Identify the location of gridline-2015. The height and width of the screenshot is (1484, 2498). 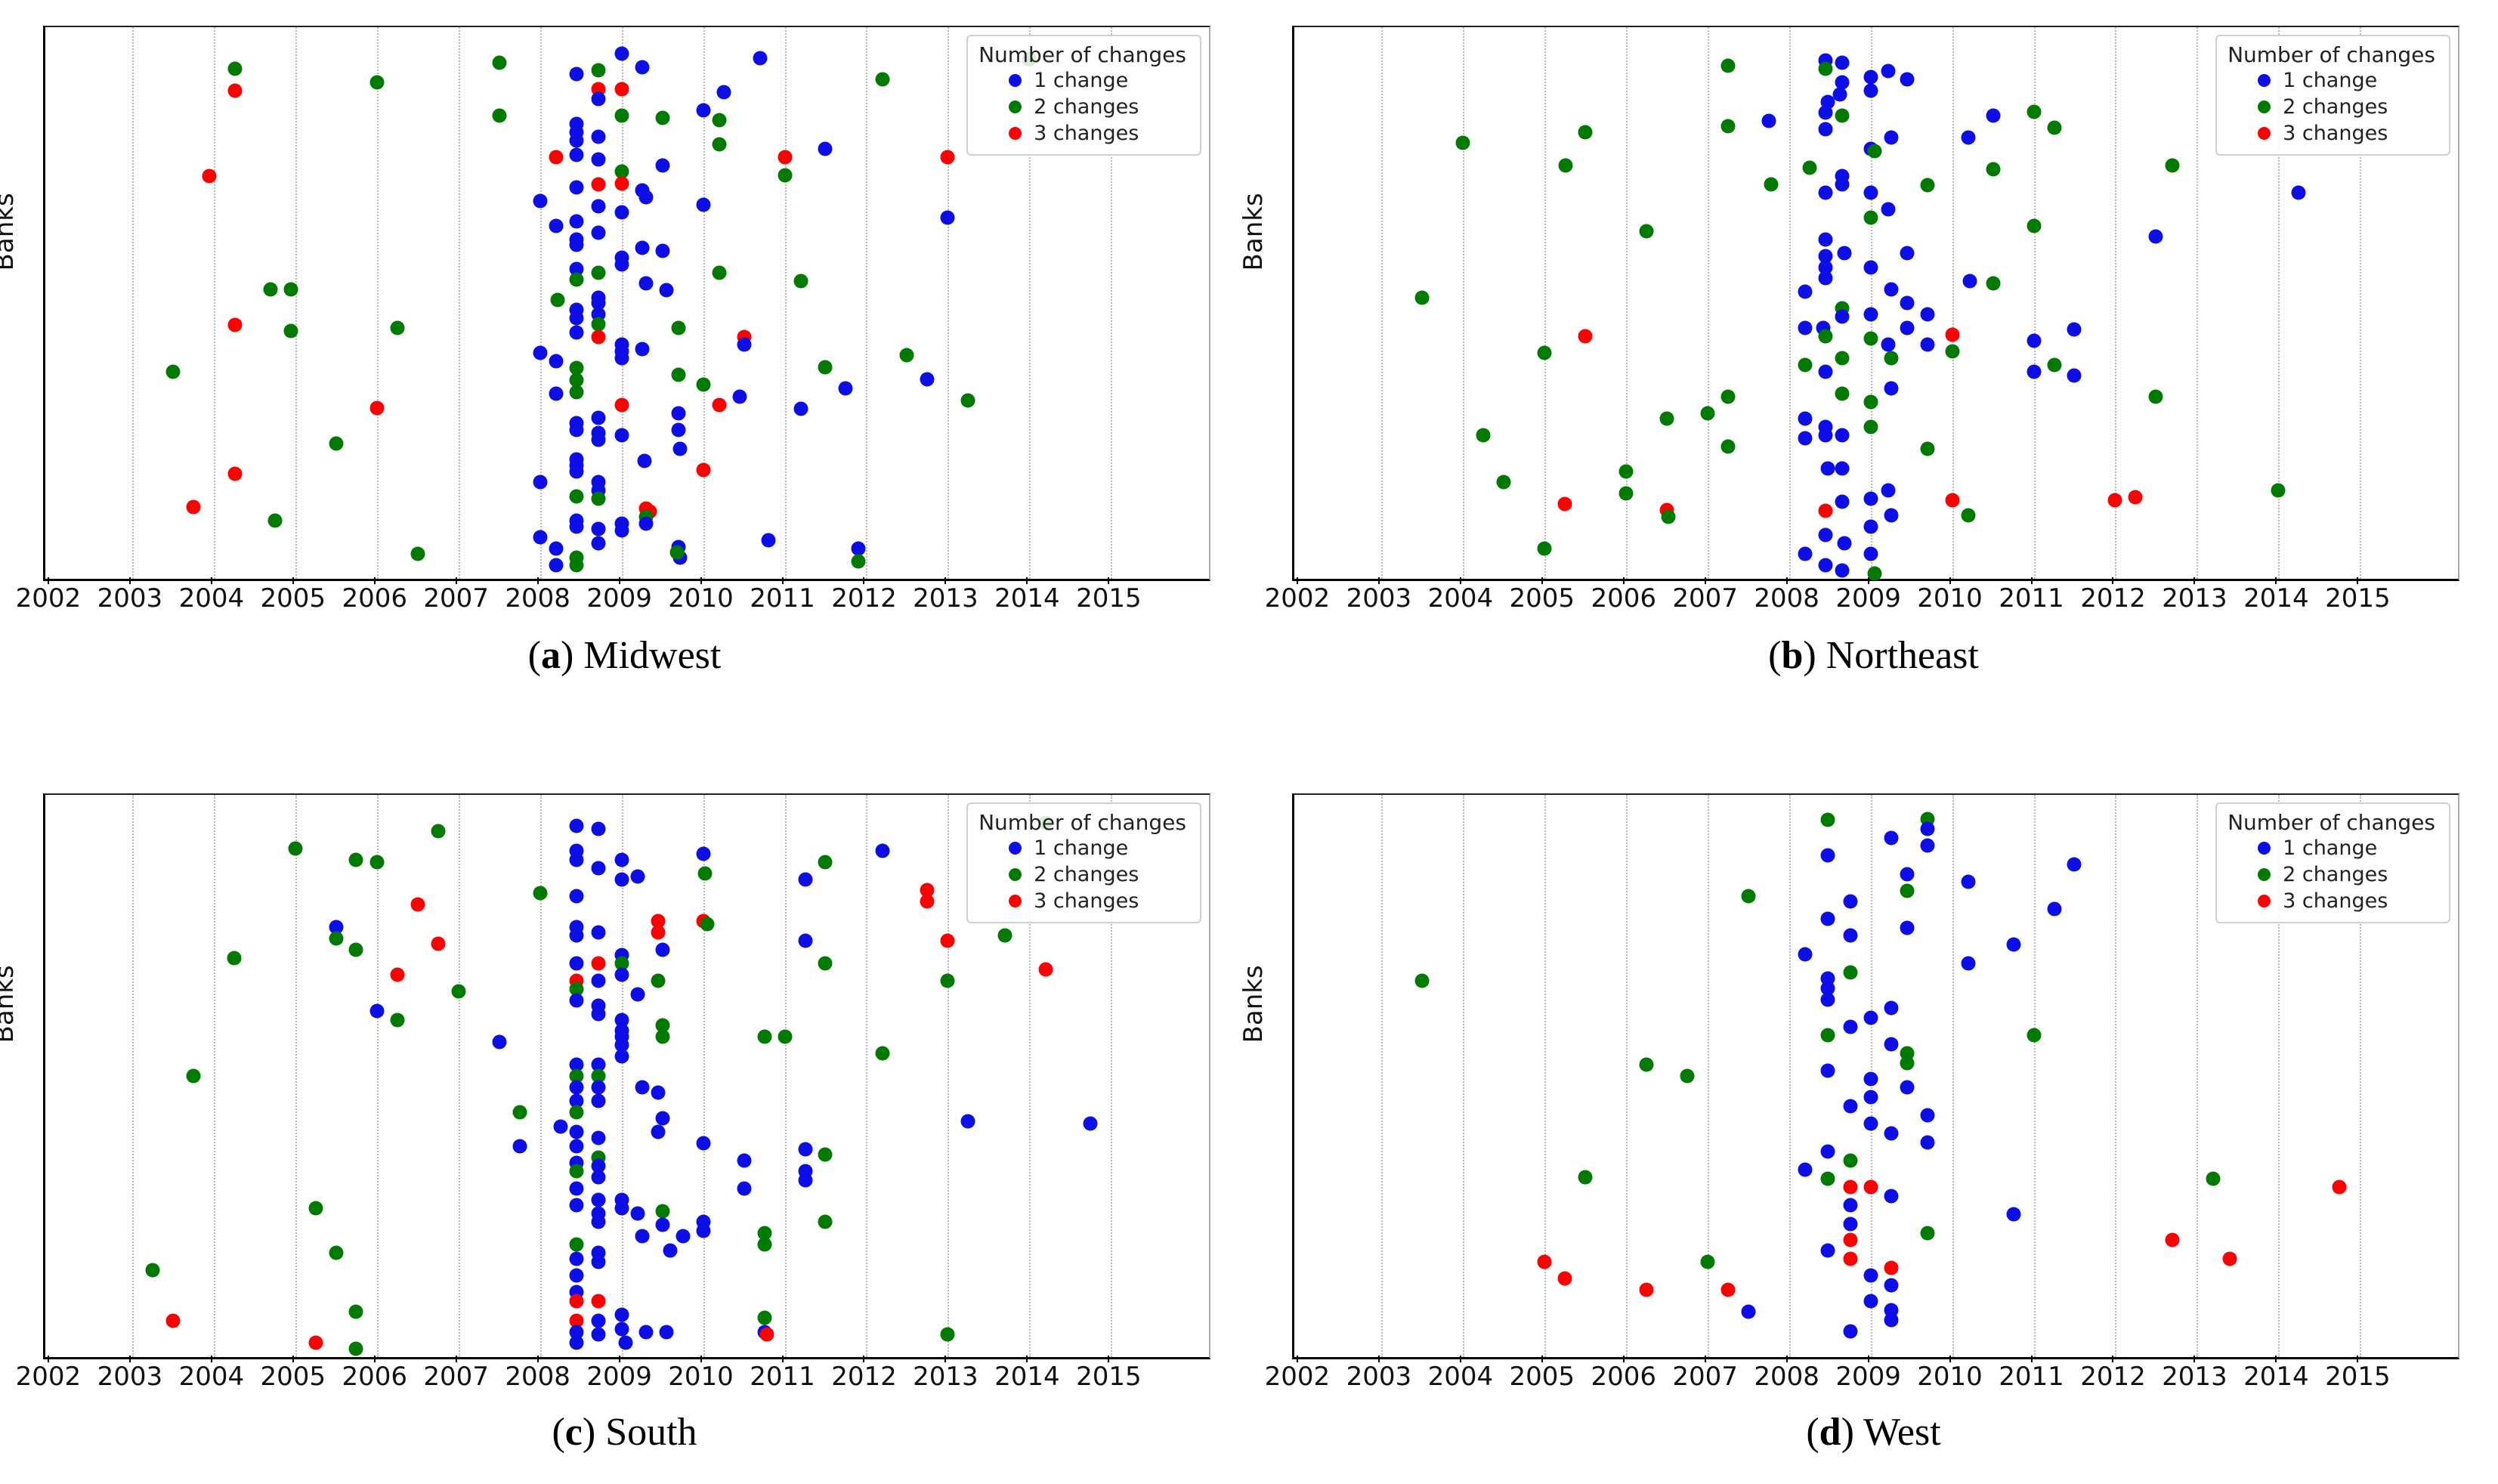
(2361, 1076).